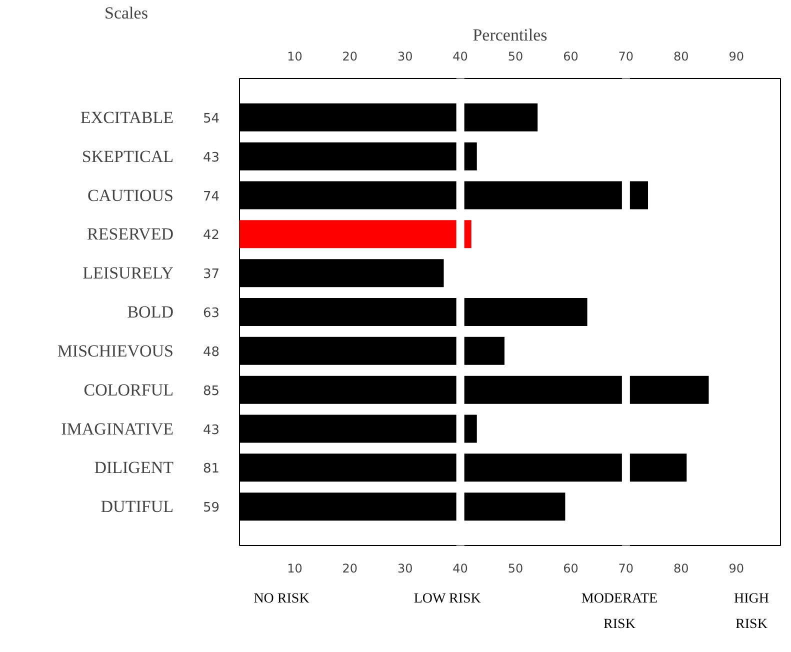  Describe the element at coordinates (294, 569) in the screenshot. I see `x2-tick-label: 10` at that location.